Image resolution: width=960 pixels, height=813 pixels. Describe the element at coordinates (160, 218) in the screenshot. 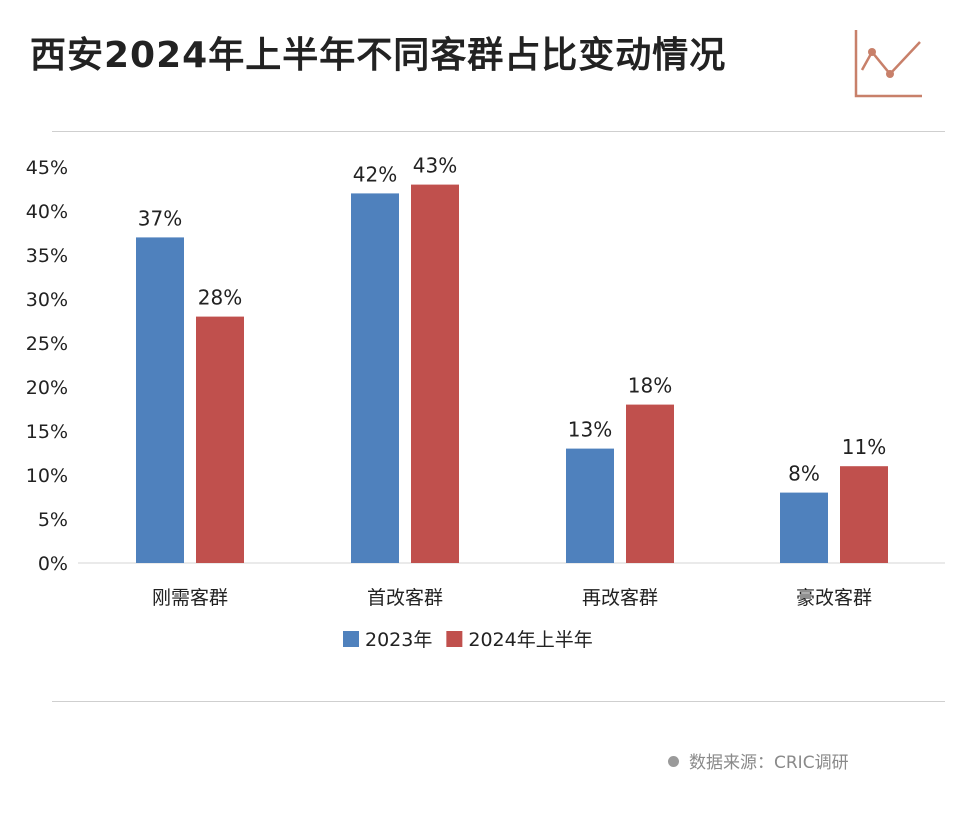

I see `data-label: 37%` at that location.